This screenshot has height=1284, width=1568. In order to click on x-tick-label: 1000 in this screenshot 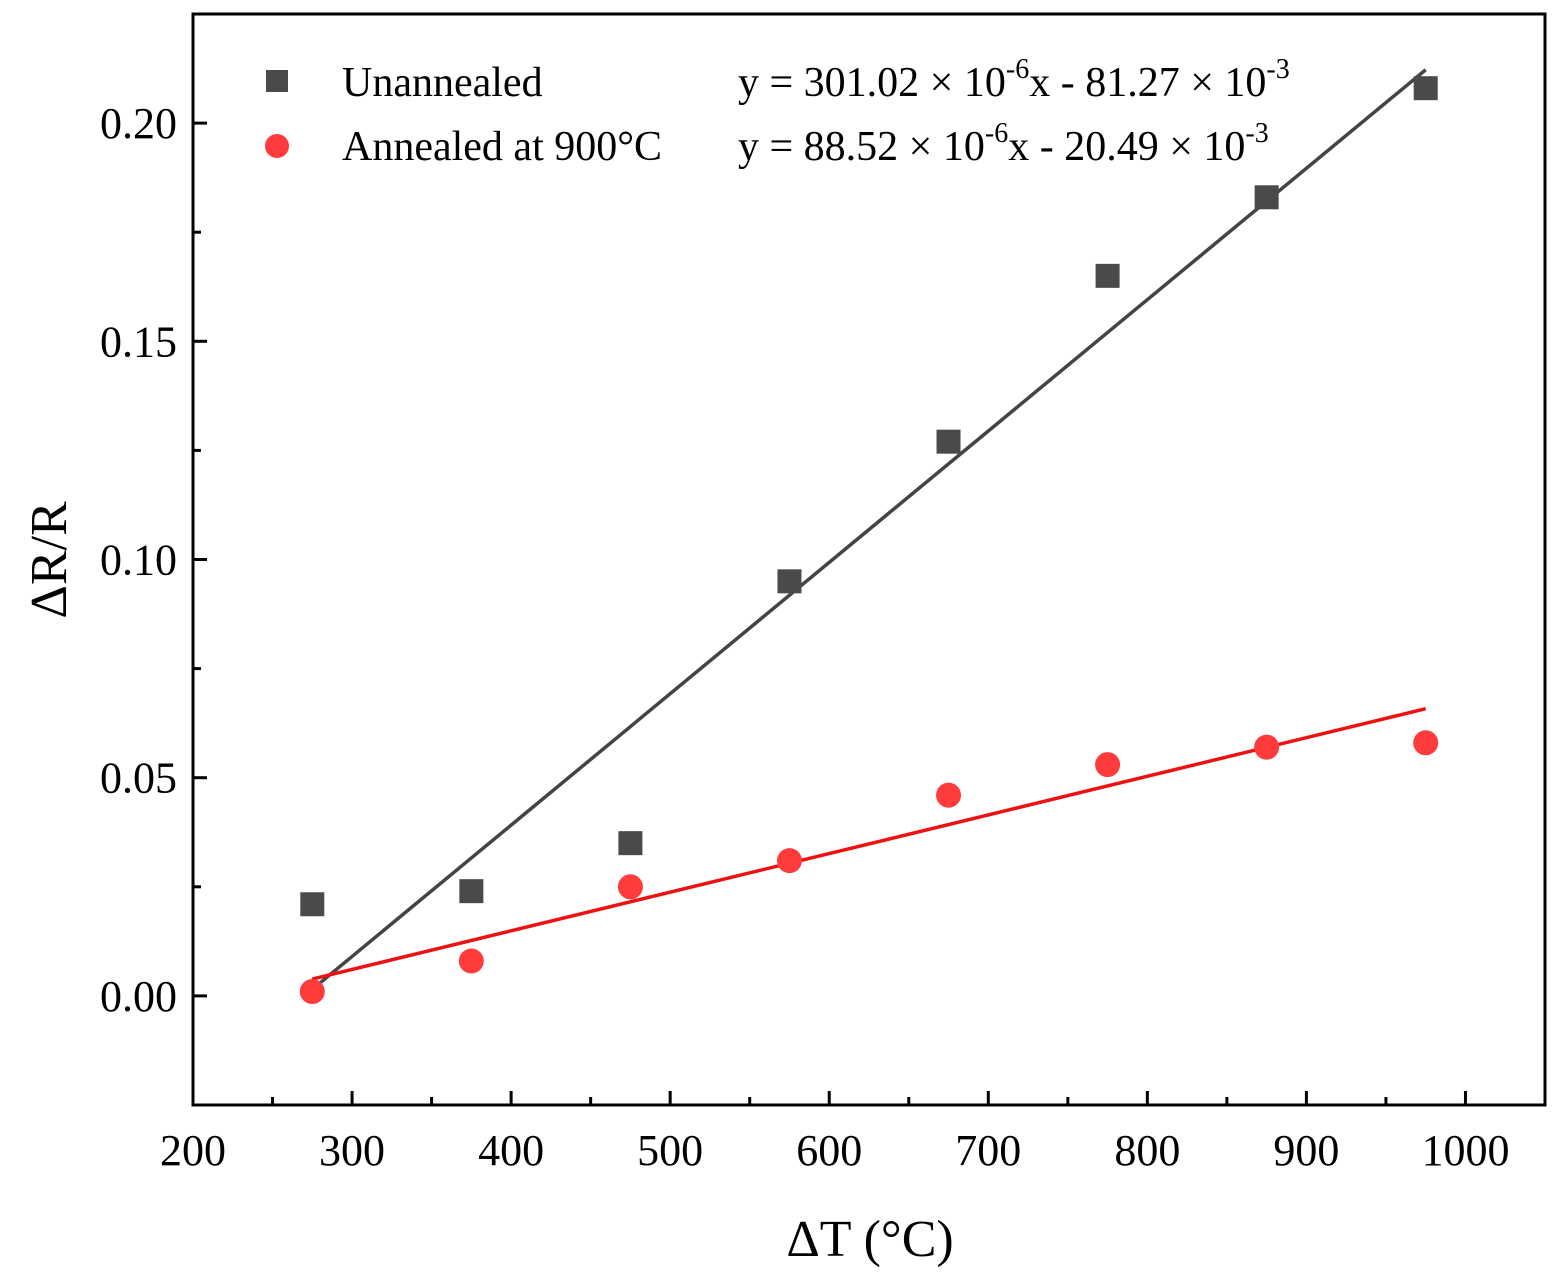, I will do `click(1465, 1150)`.